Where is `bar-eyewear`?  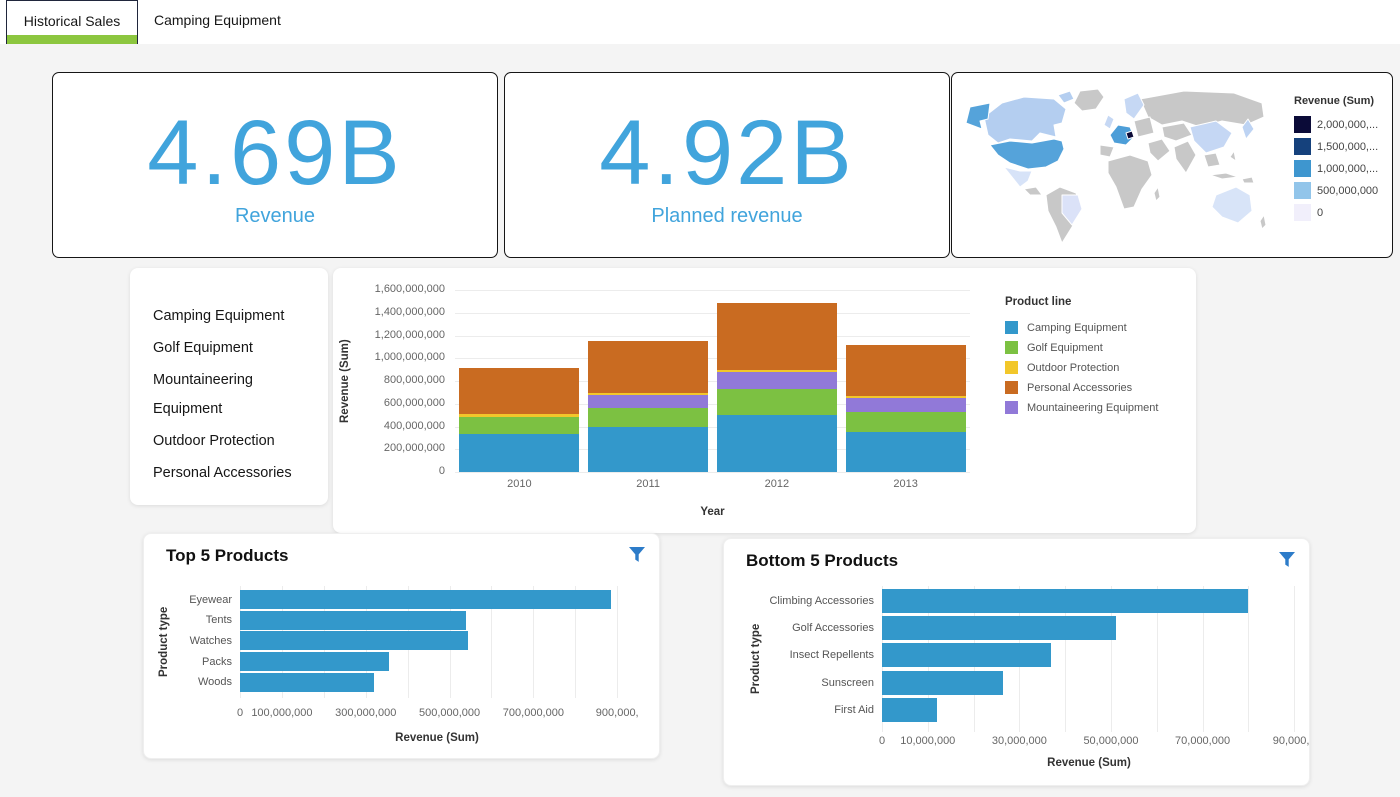 bar-eyewear is located at coordinates (425, 599).